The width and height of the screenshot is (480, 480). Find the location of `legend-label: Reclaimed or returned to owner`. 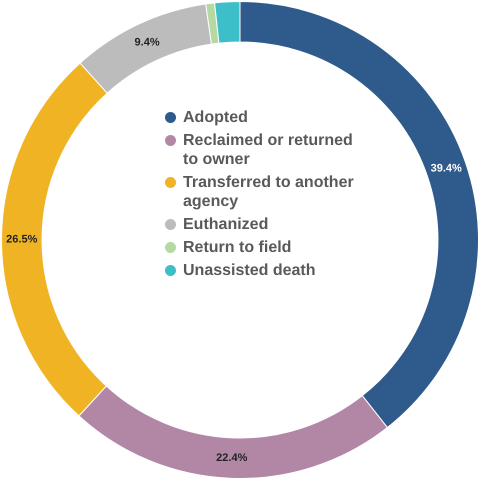

legend-label: Reclaimed or returned to owner is located at coordinates (268, 150).